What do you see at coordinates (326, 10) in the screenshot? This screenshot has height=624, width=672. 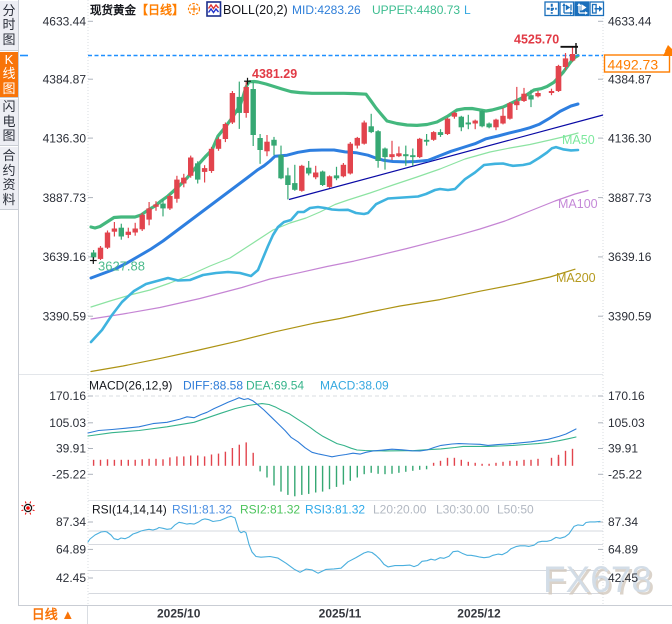 I see `svg-text: MID:4283.26` at bounding box center [326, 10].